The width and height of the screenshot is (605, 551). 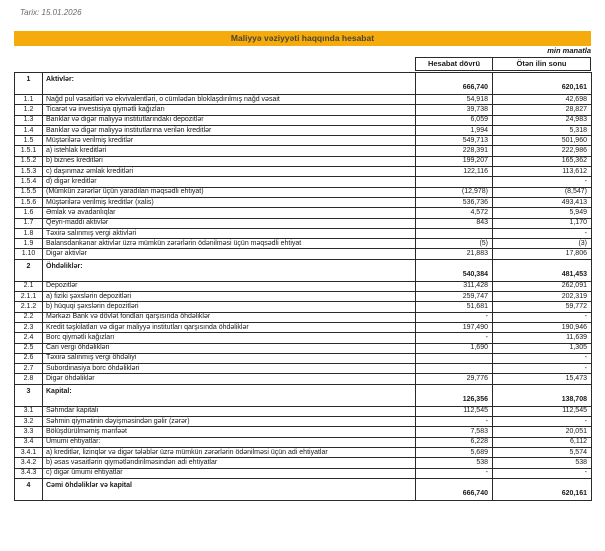 What do you see at coordinates (542, 161) in the screenshot?
I see `value-previous-cell: 165,362` at bounding box center [542, 161].